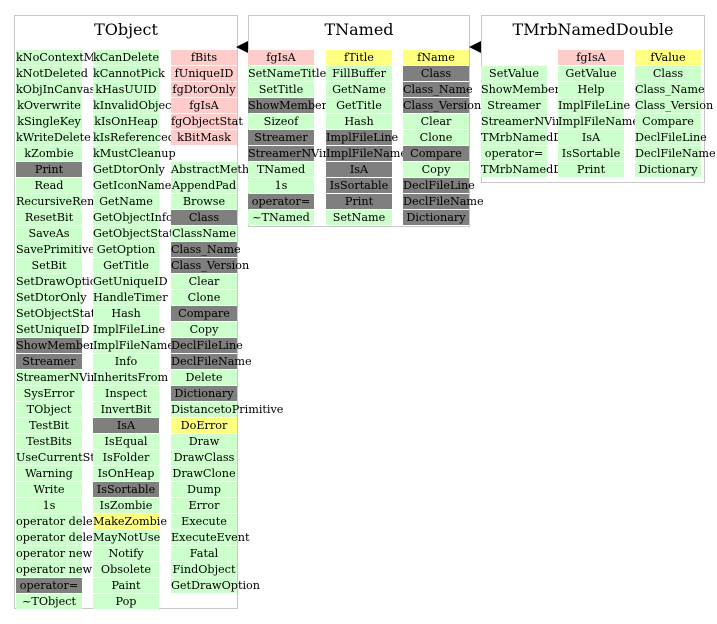 Image resolution: width=717 pixels, height=624 pixels. Describe the element at coordinates (126, 409) in the screenshot. I see `member-cell: InvertBit` at that location.